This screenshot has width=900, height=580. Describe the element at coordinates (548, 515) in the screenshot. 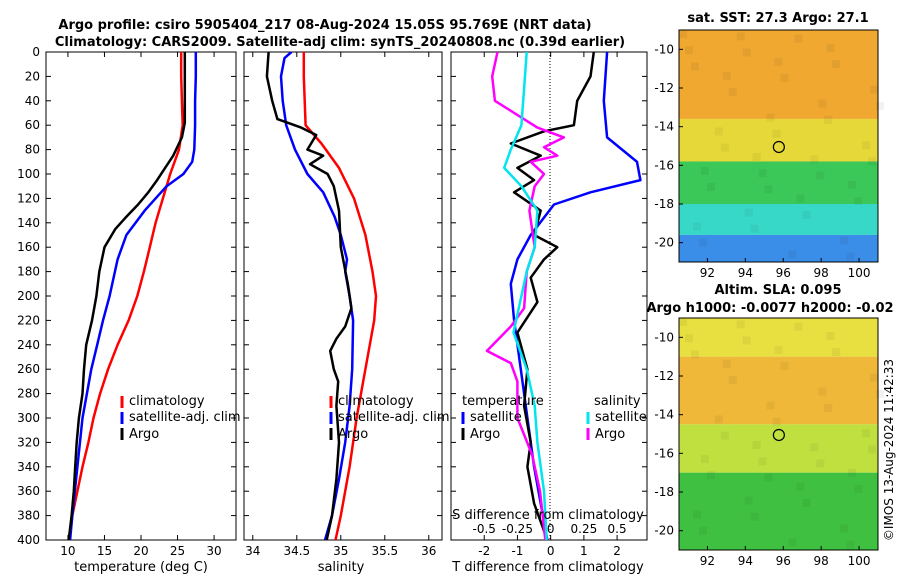

I see `difference-xlabel-top: S difference from climatology` at that location.